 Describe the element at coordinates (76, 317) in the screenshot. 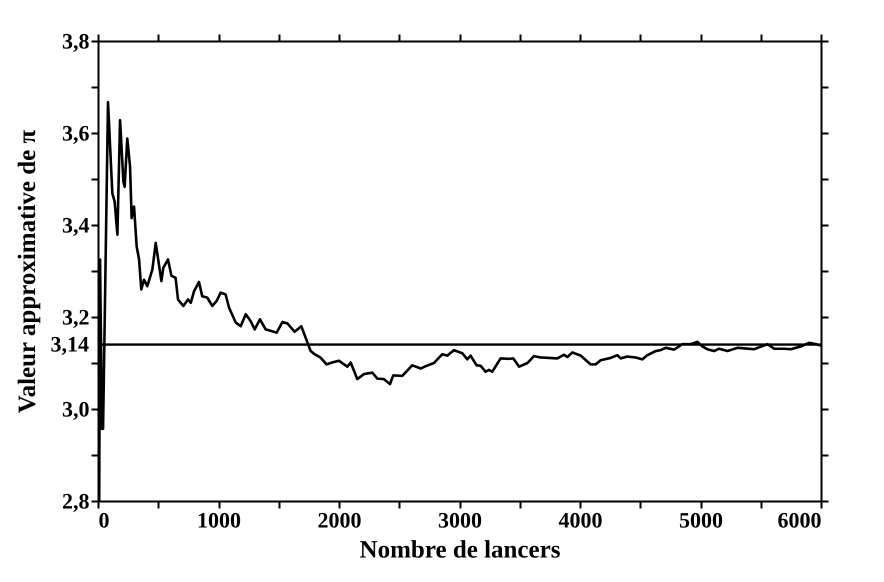

I see `y-tick-label: 3,2` at that location.